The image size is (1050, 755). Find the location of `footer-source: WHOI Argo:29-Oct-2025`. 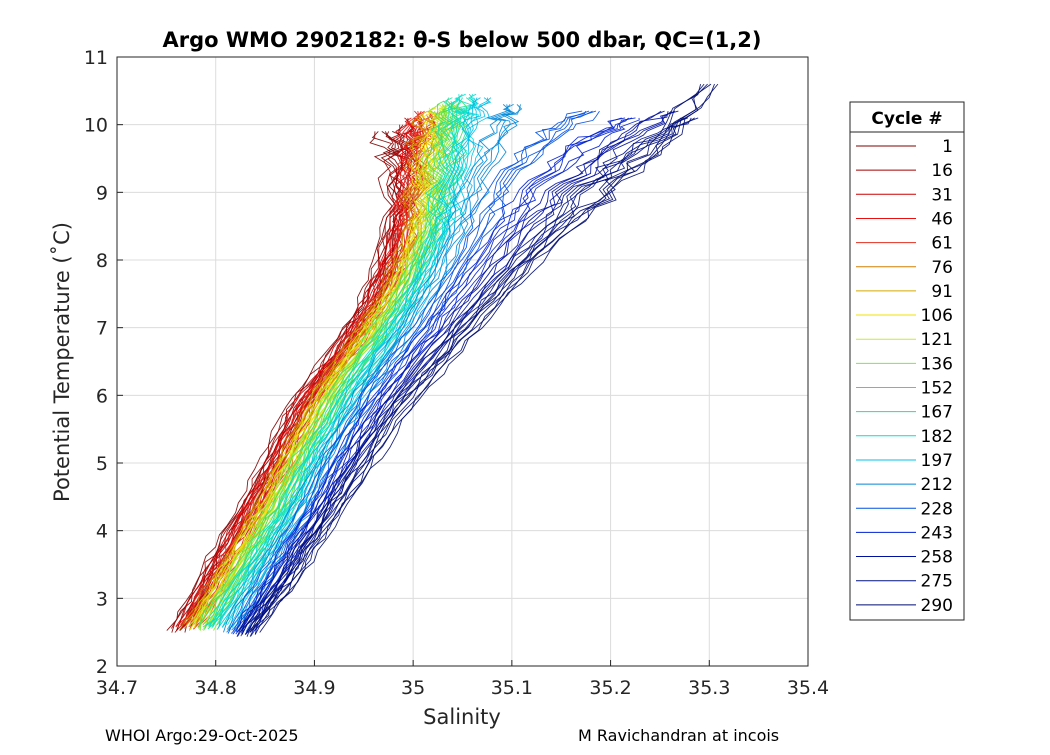

footer-source: WHOI Argo:29-Oct-2025 is located at coordinates (202, 735).